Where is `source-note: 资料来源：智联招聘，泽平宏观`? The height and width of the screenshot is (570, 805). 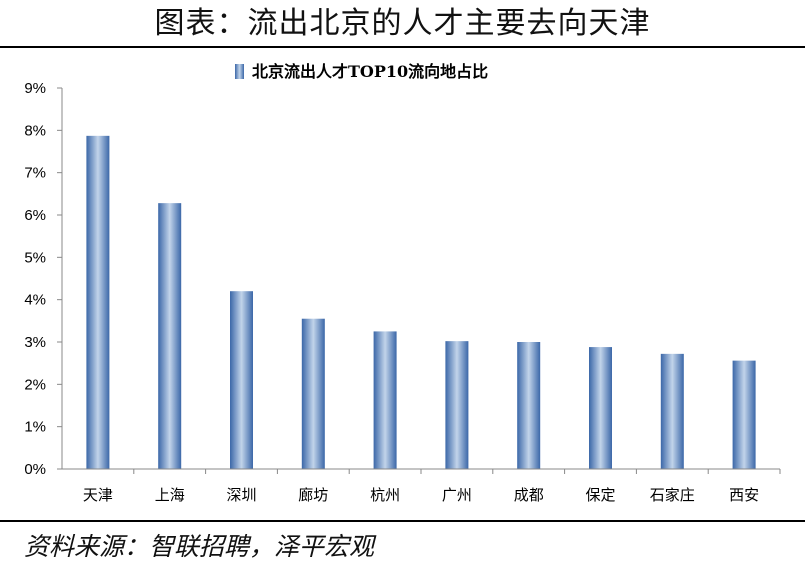 source-note: 资料来源：智联招聘，泽平宏观 is located at coordinates (199, 546).